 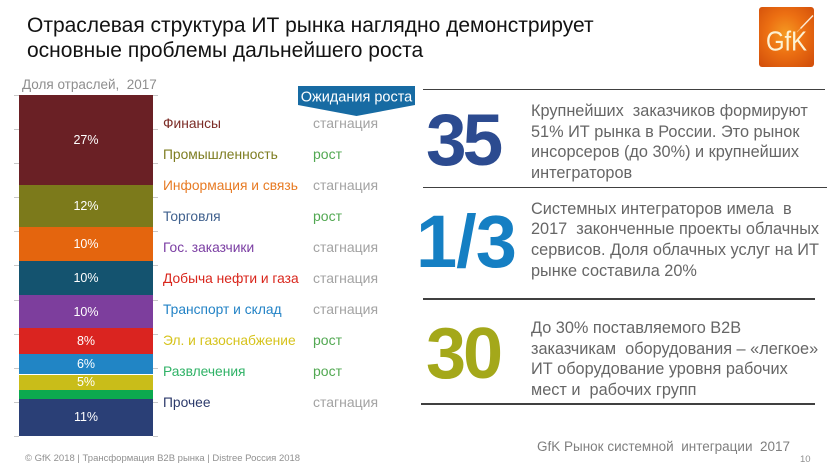 I want to click on svg-text: GfK, so click(x=786, y=40).